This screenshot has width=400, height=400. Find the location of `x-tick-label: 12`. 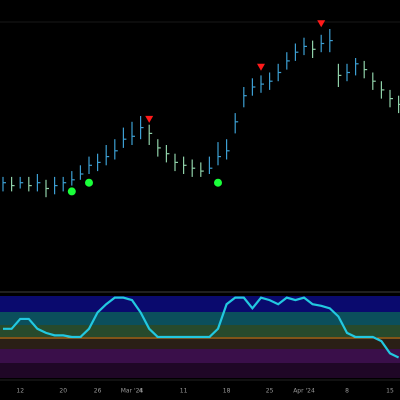

x-tick-label: 12 is located at coordinates (20, 391).